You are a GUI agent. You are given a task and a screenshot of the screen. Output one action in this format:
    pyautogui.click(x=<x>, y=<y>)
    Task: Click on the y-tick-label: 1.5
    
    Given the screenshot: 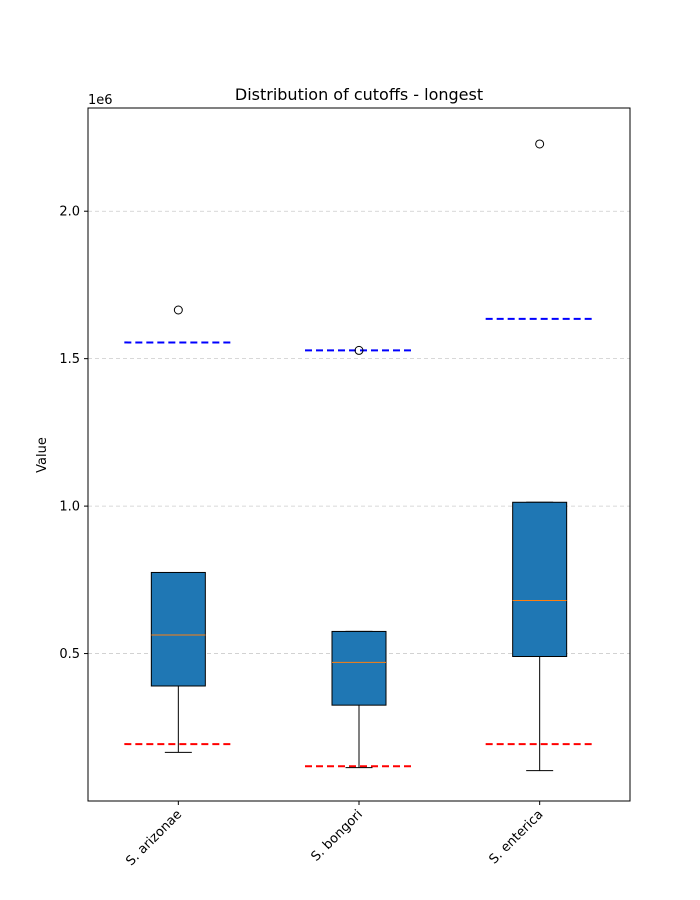 What is the action you would take?
    pyautogui.click(x=69, y=359)
    